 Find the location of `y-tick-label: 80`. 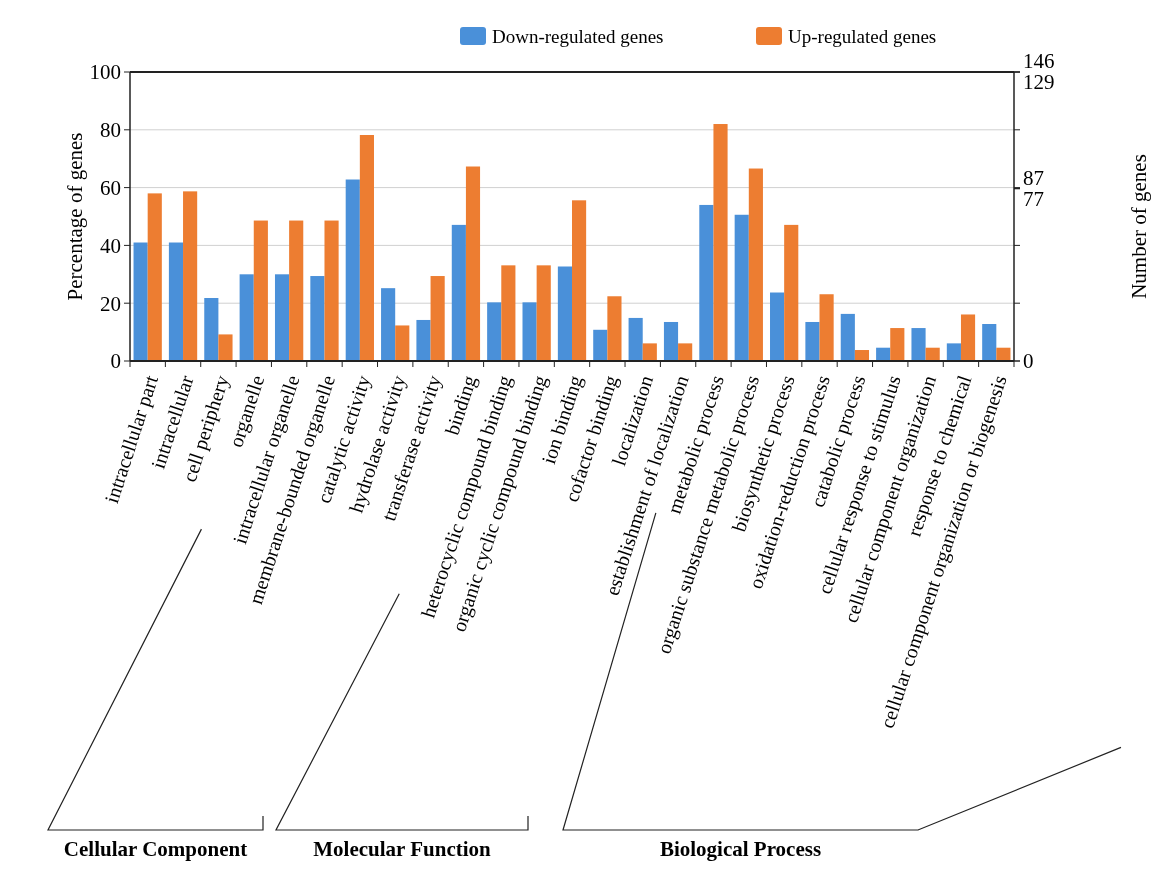

y-tick-label: 80 is located at coordinates (110, 130).